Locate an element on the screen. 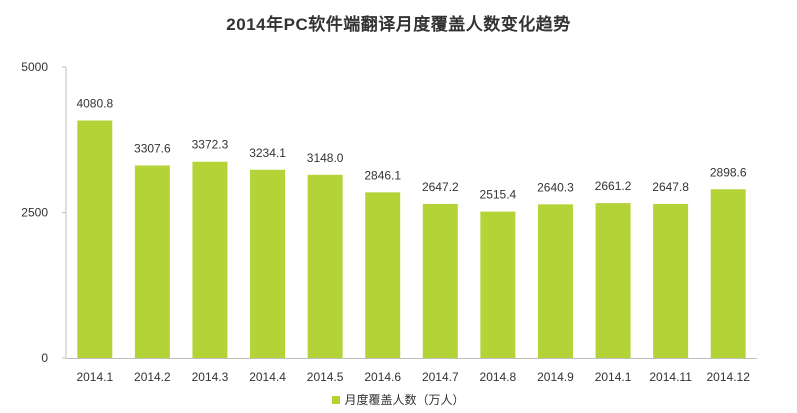 This screenshot has height=413, width=797. data-label: 2898.6 is located at coordinates (728, 172).